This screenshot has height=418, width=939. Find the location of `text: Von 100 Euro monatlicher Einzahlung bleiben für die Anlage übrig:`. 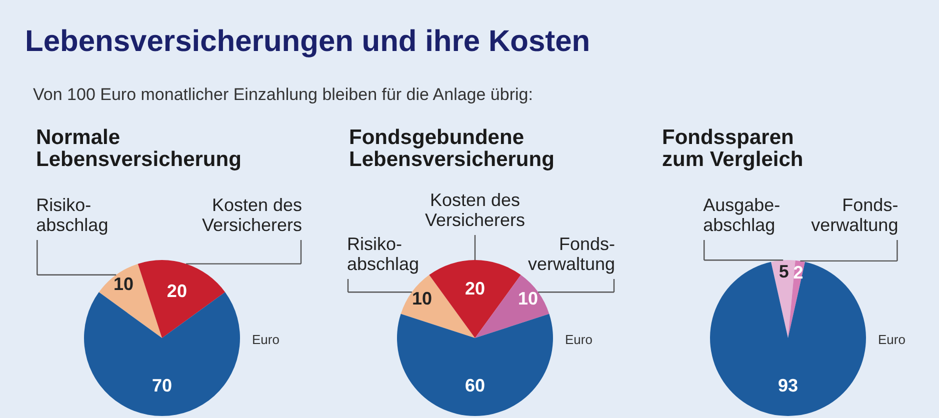

text: Von 100 Euro monatlicher Einzahlung bleiben für die Anlage übrig: is located at coordinates (283, 94).